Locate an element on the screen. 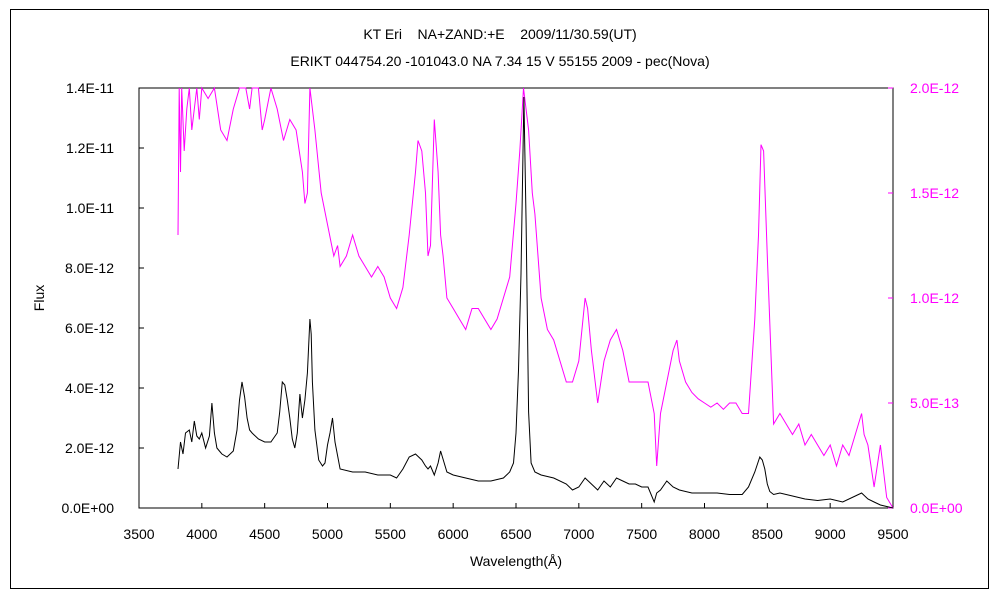 Image resolution: width=1000 pixels, height=600 pixels. x-tick-label: 9500 is located at coordinates (892, 534).